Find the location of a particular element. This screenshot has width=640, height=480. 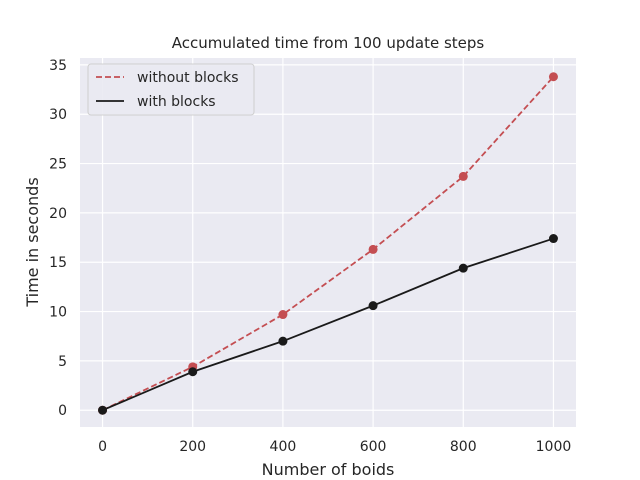

x-tick-label: 1000 is located at coordinates (554, 447).